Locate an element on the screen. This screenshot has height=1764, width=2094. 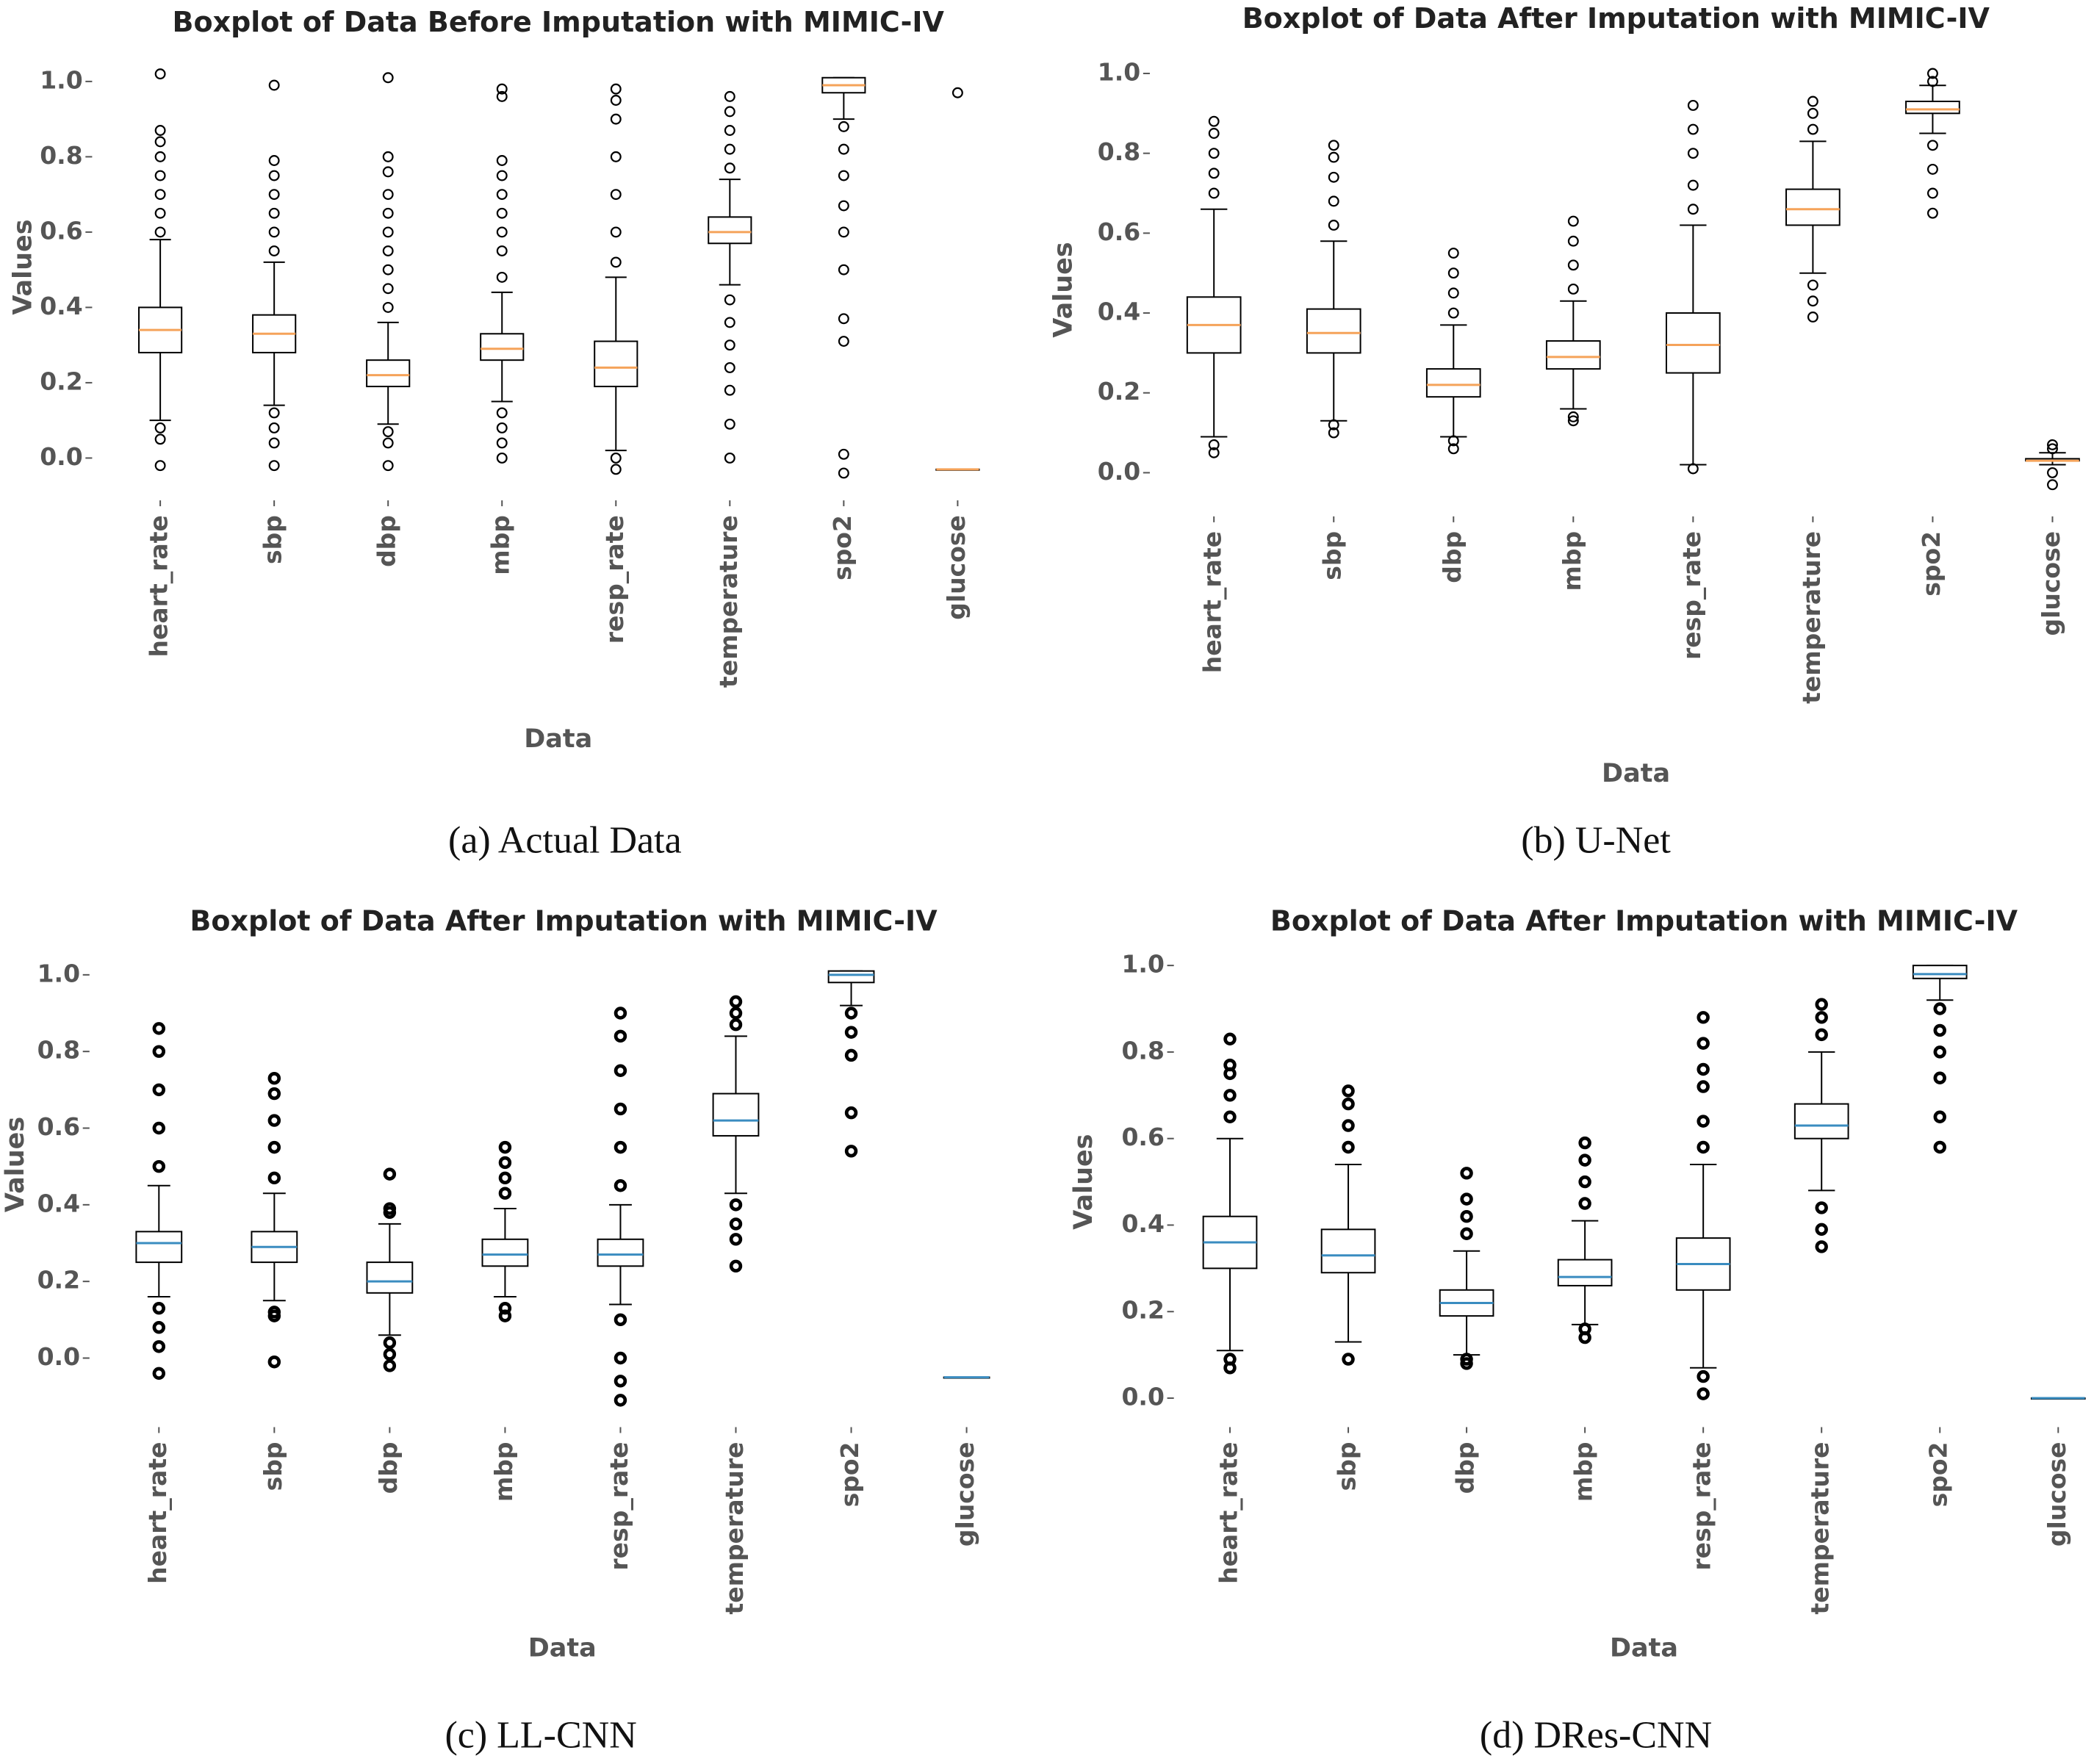
x-axis-label: Data is located at coordinates (1644, 1649).